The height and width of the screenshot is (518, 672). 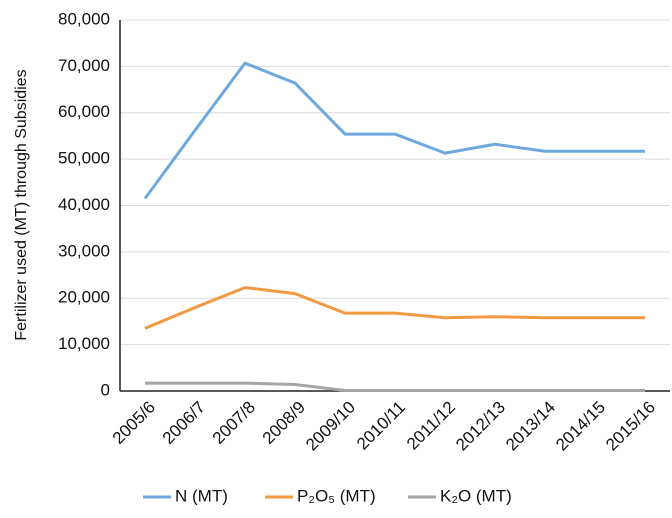 What do you see at coordinates (476, 495) in the screenshot?
I see `legend-label: K₂O (MT)` at bounding box center [476, 495].